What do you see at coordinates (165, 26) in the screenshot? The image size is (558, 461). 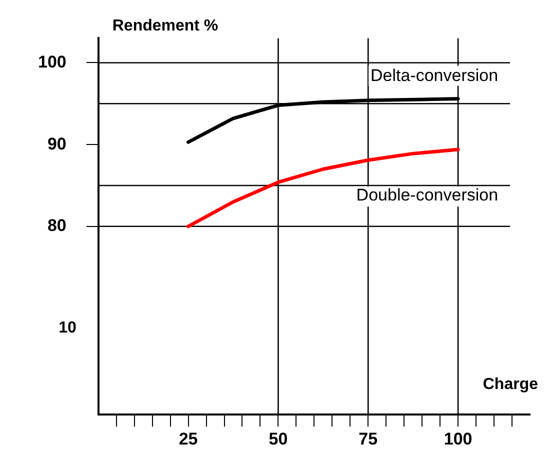 I see `y-axis-title: Rendement %` at bounding box center [165, 26].